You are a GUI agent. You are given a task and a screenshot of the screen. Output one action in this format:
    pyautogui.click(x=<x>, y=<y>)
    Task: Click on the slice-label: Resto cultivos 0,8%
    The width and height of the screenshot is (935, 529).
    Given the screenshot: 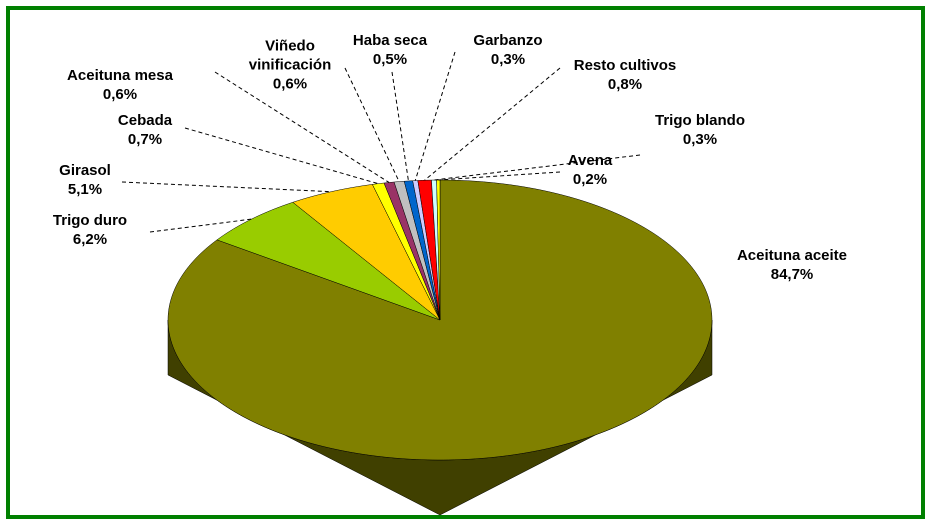 What is the action you would take?
    pyautogui.click(x=625, y=75)
    